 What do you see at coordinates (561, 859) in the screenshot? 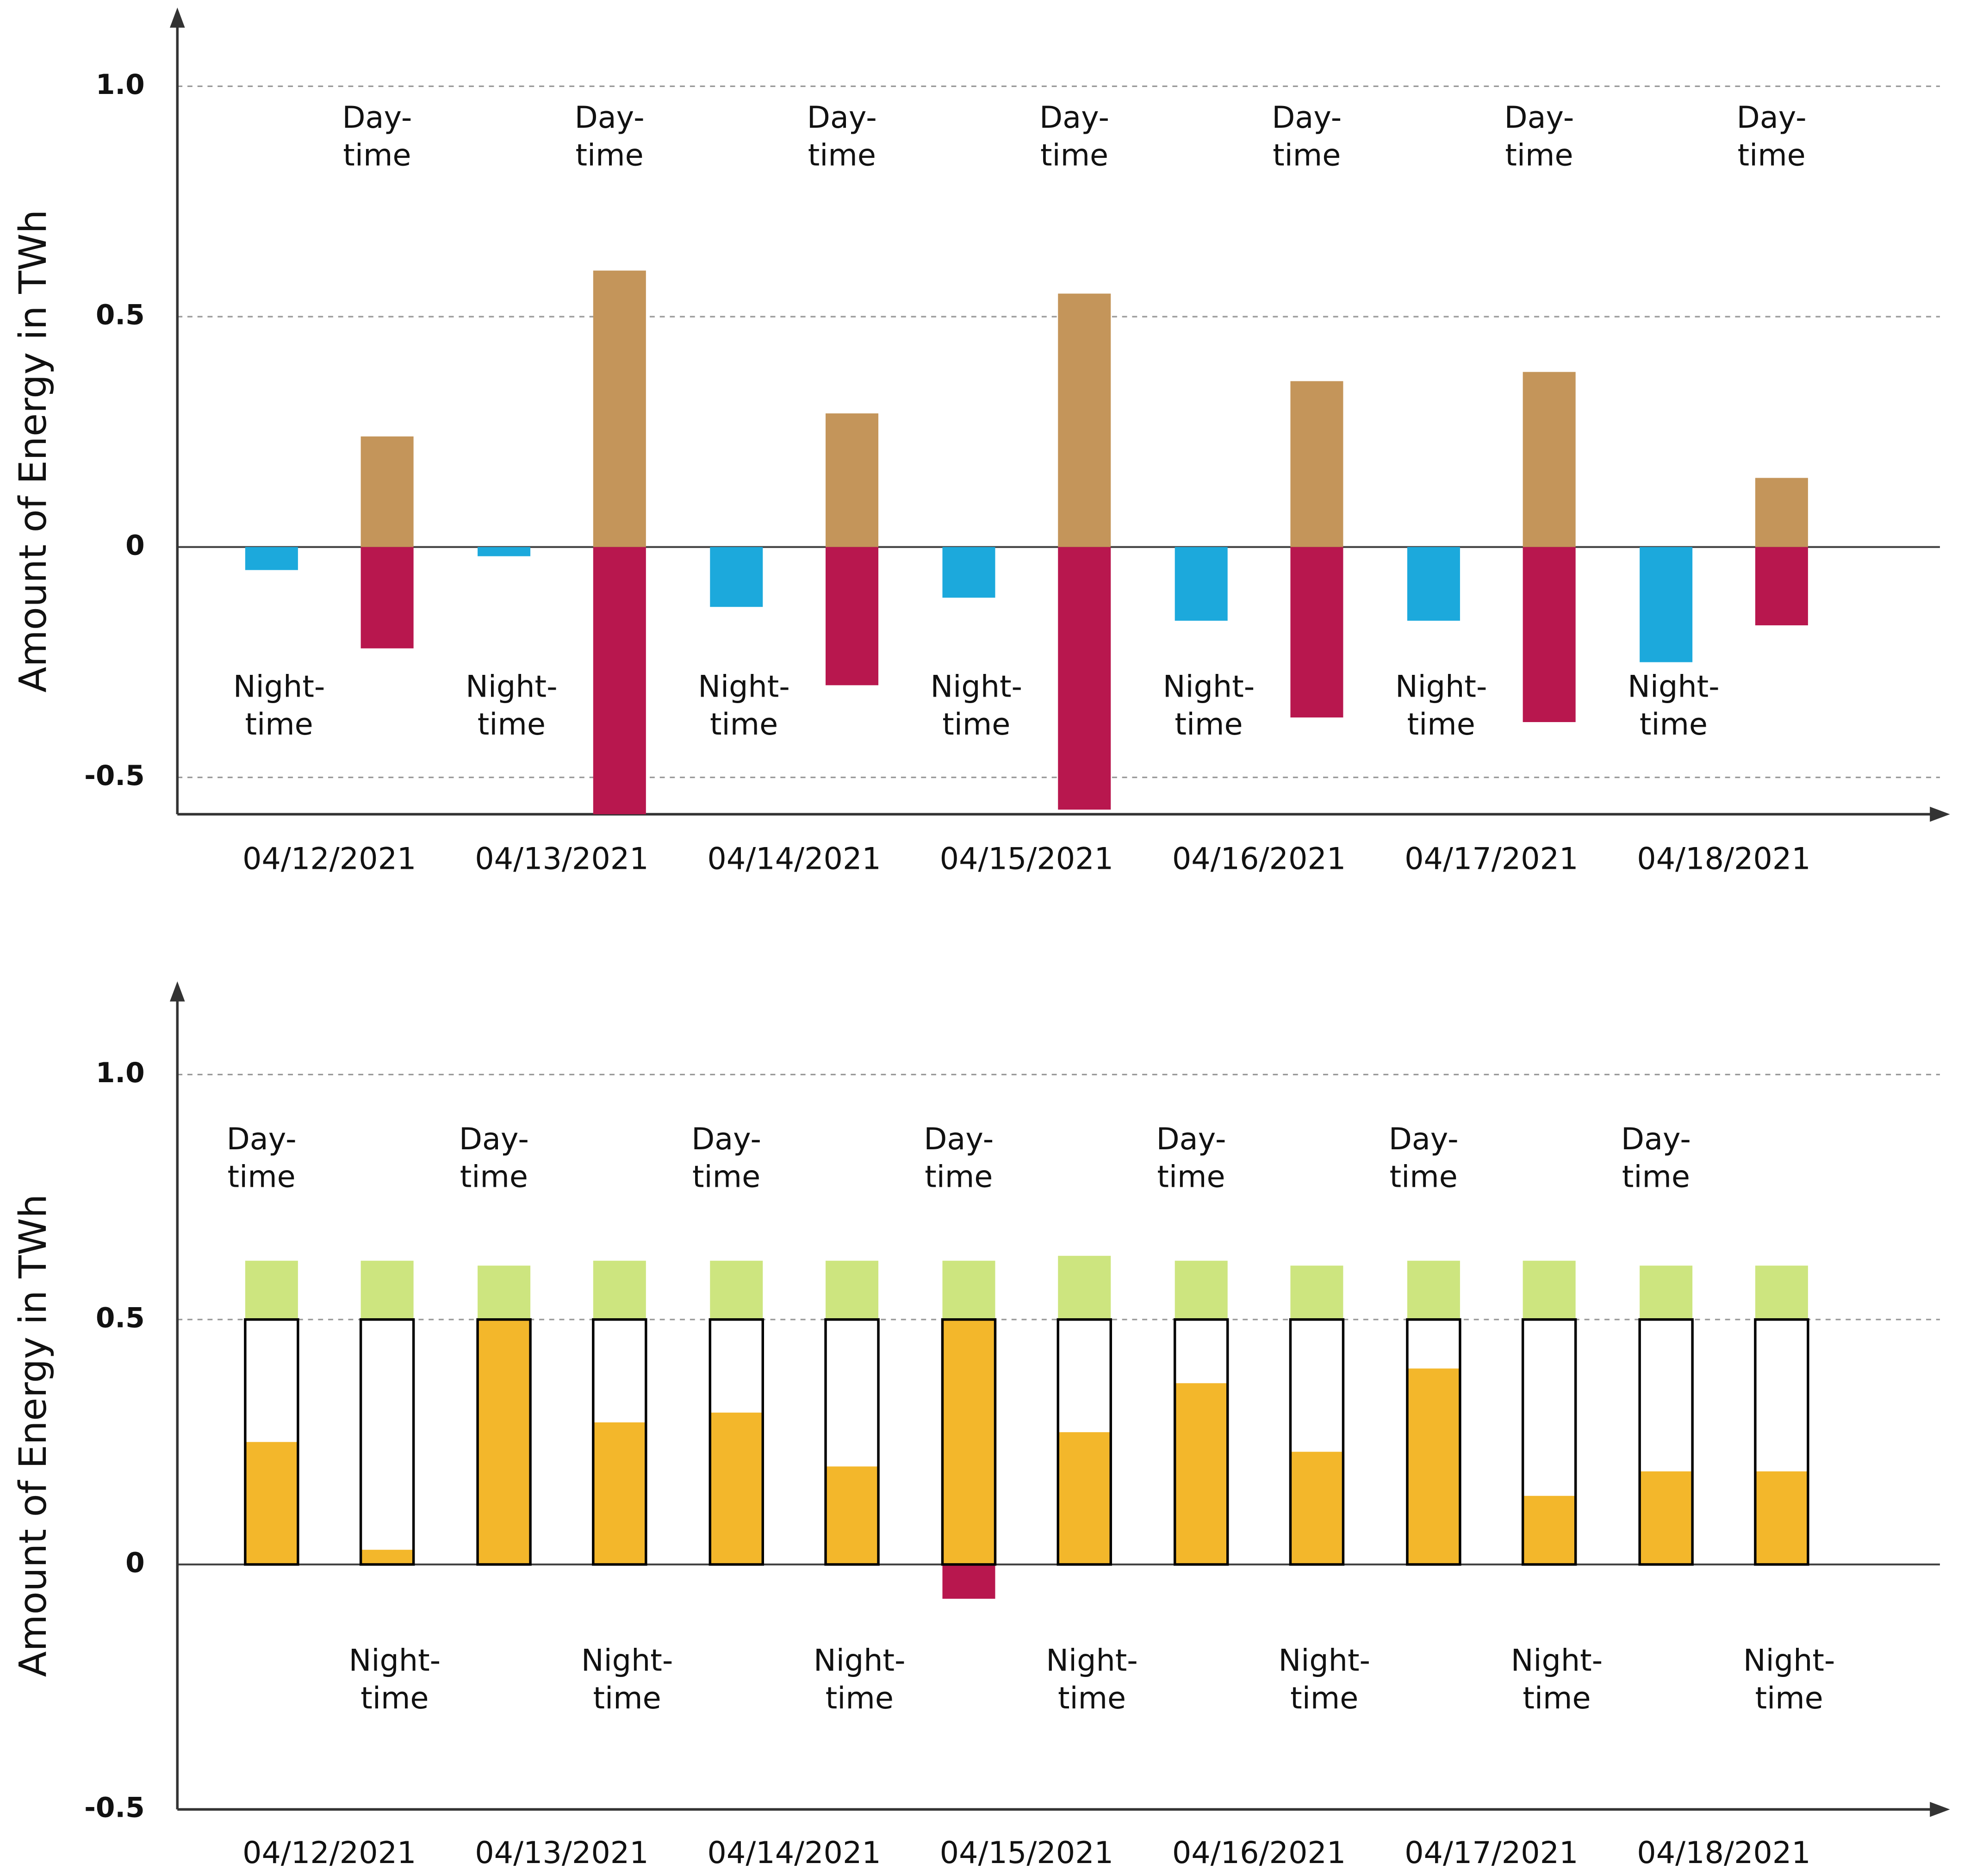
I see `x-tick-label: 04/13/2021` at bounding box center [561, 859].